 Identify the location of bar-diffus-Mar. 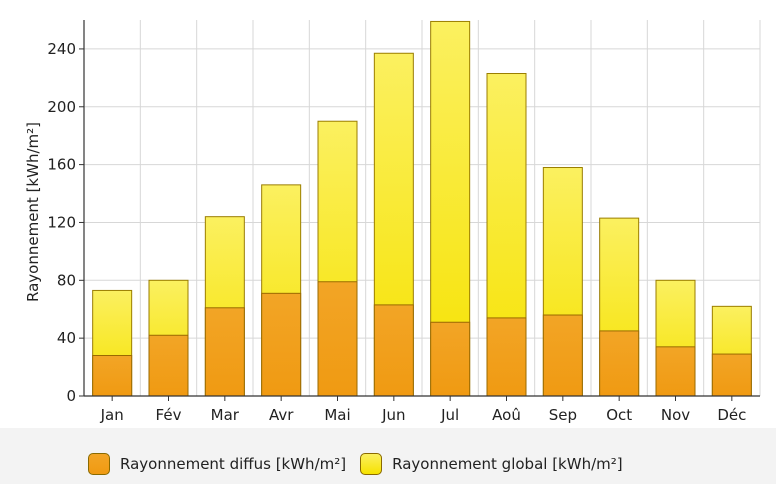
(224, 352).